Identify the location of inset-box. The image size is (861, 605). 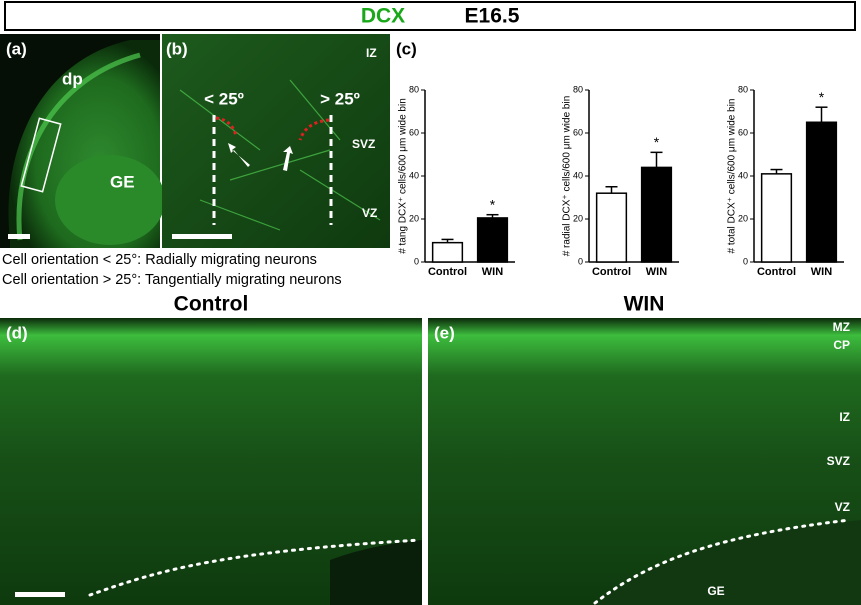
(41, 155).